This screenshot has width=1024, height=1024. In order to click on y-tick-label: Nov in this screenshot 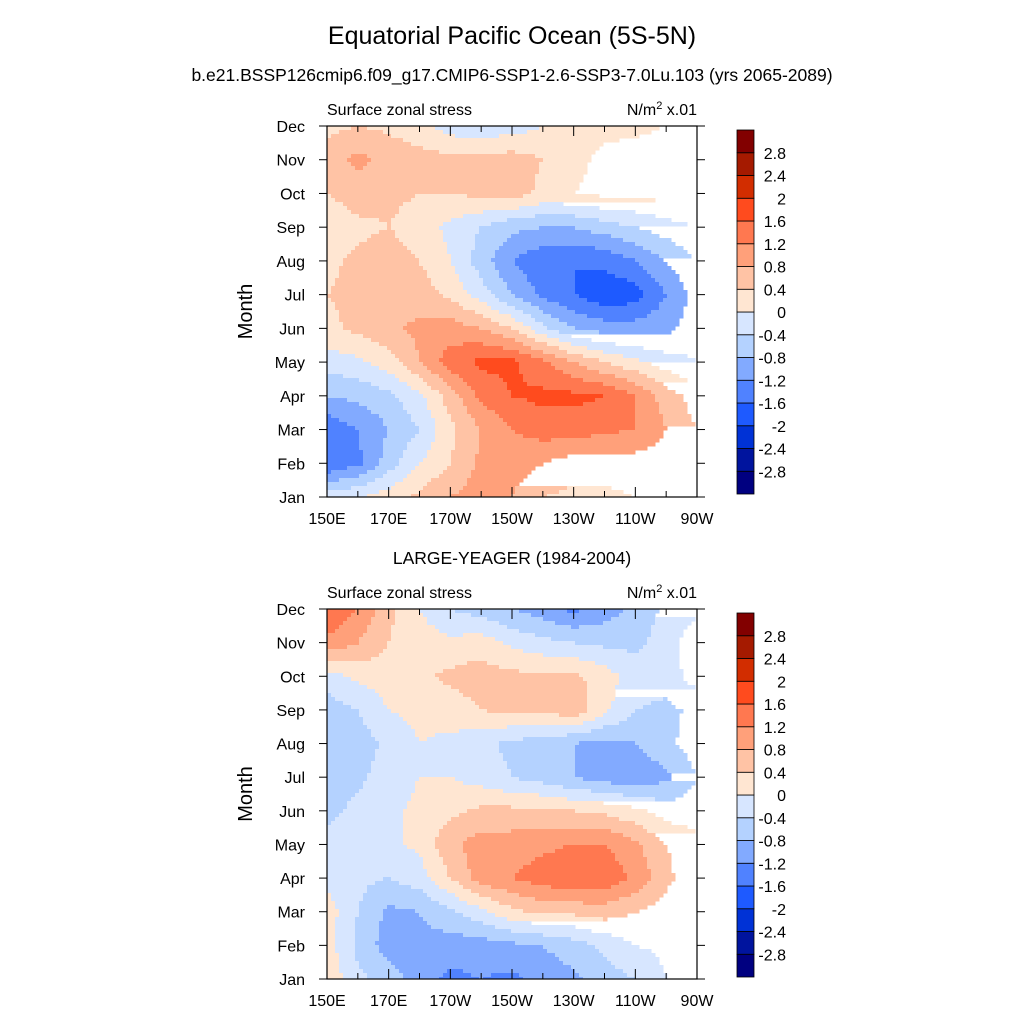, I will do `click(291, 161)`.